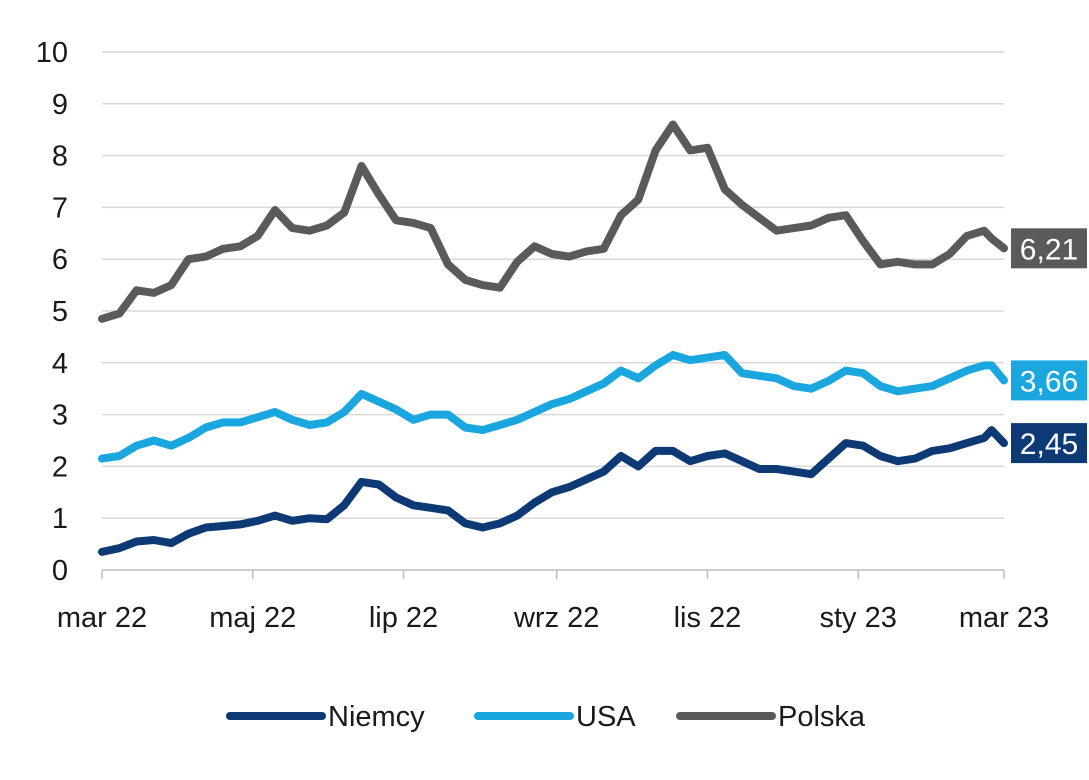 The width and height of the screenshot is (1089, 780). Describe the element at coordinates (60, 416) in the screenshot. I see `y-tick-label: 3` at that location.